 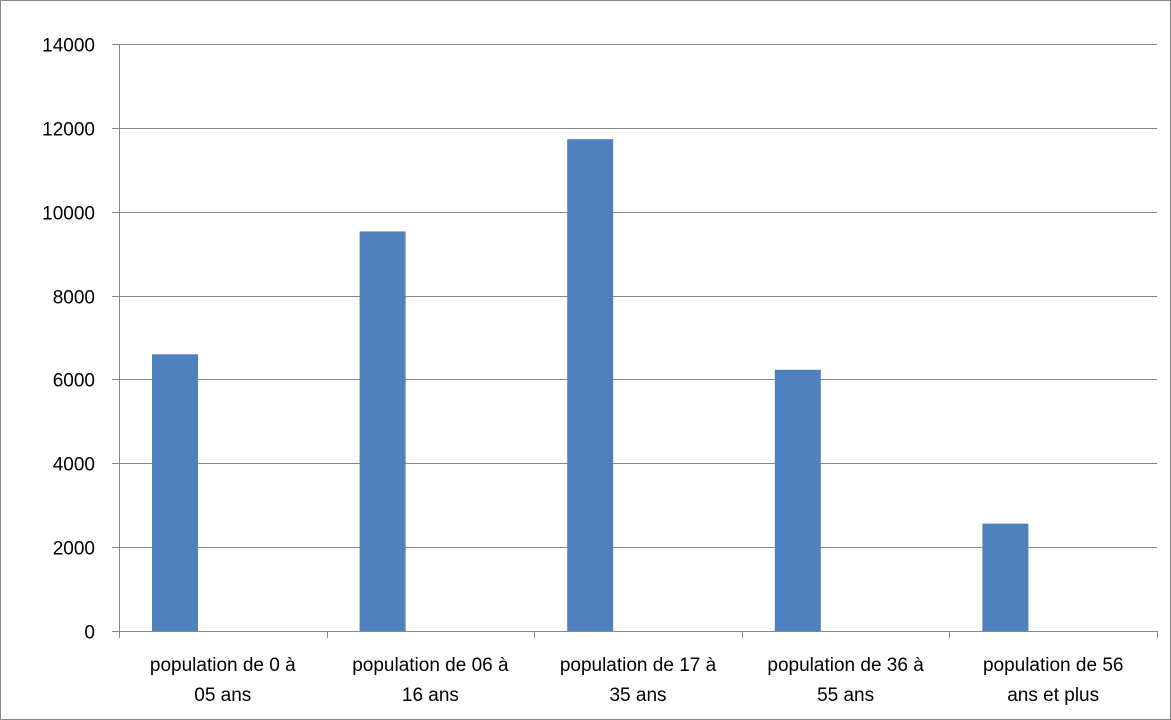 What do you see at coordinates (74, 381) in the screenshot?
I see `y-tick-label: 6000` at bounding box center [74, 381].